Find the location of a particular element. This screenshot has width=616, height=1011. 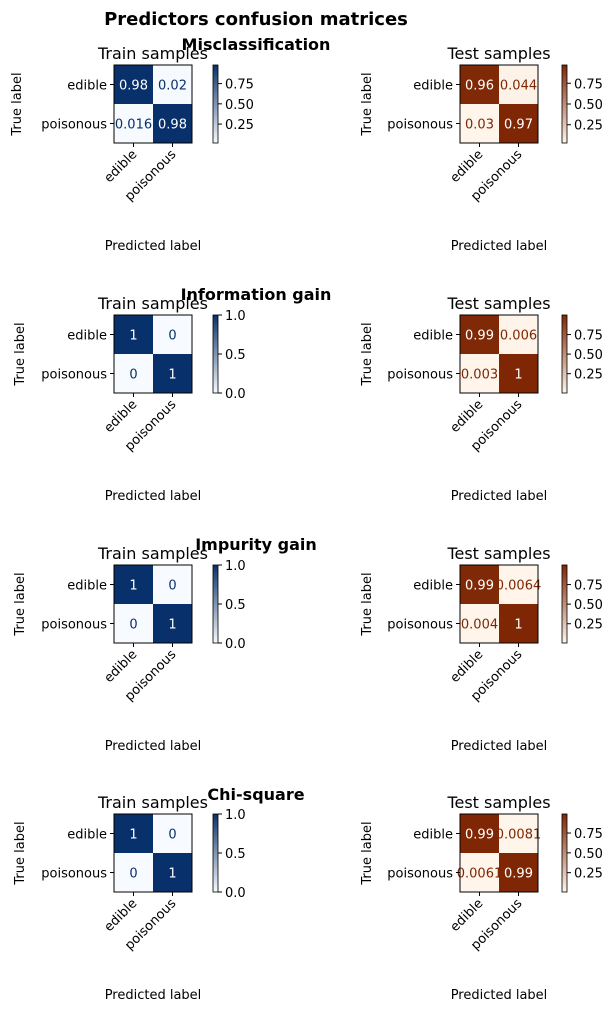

section-title: Impurity gain is located at coordinates (256, 544).